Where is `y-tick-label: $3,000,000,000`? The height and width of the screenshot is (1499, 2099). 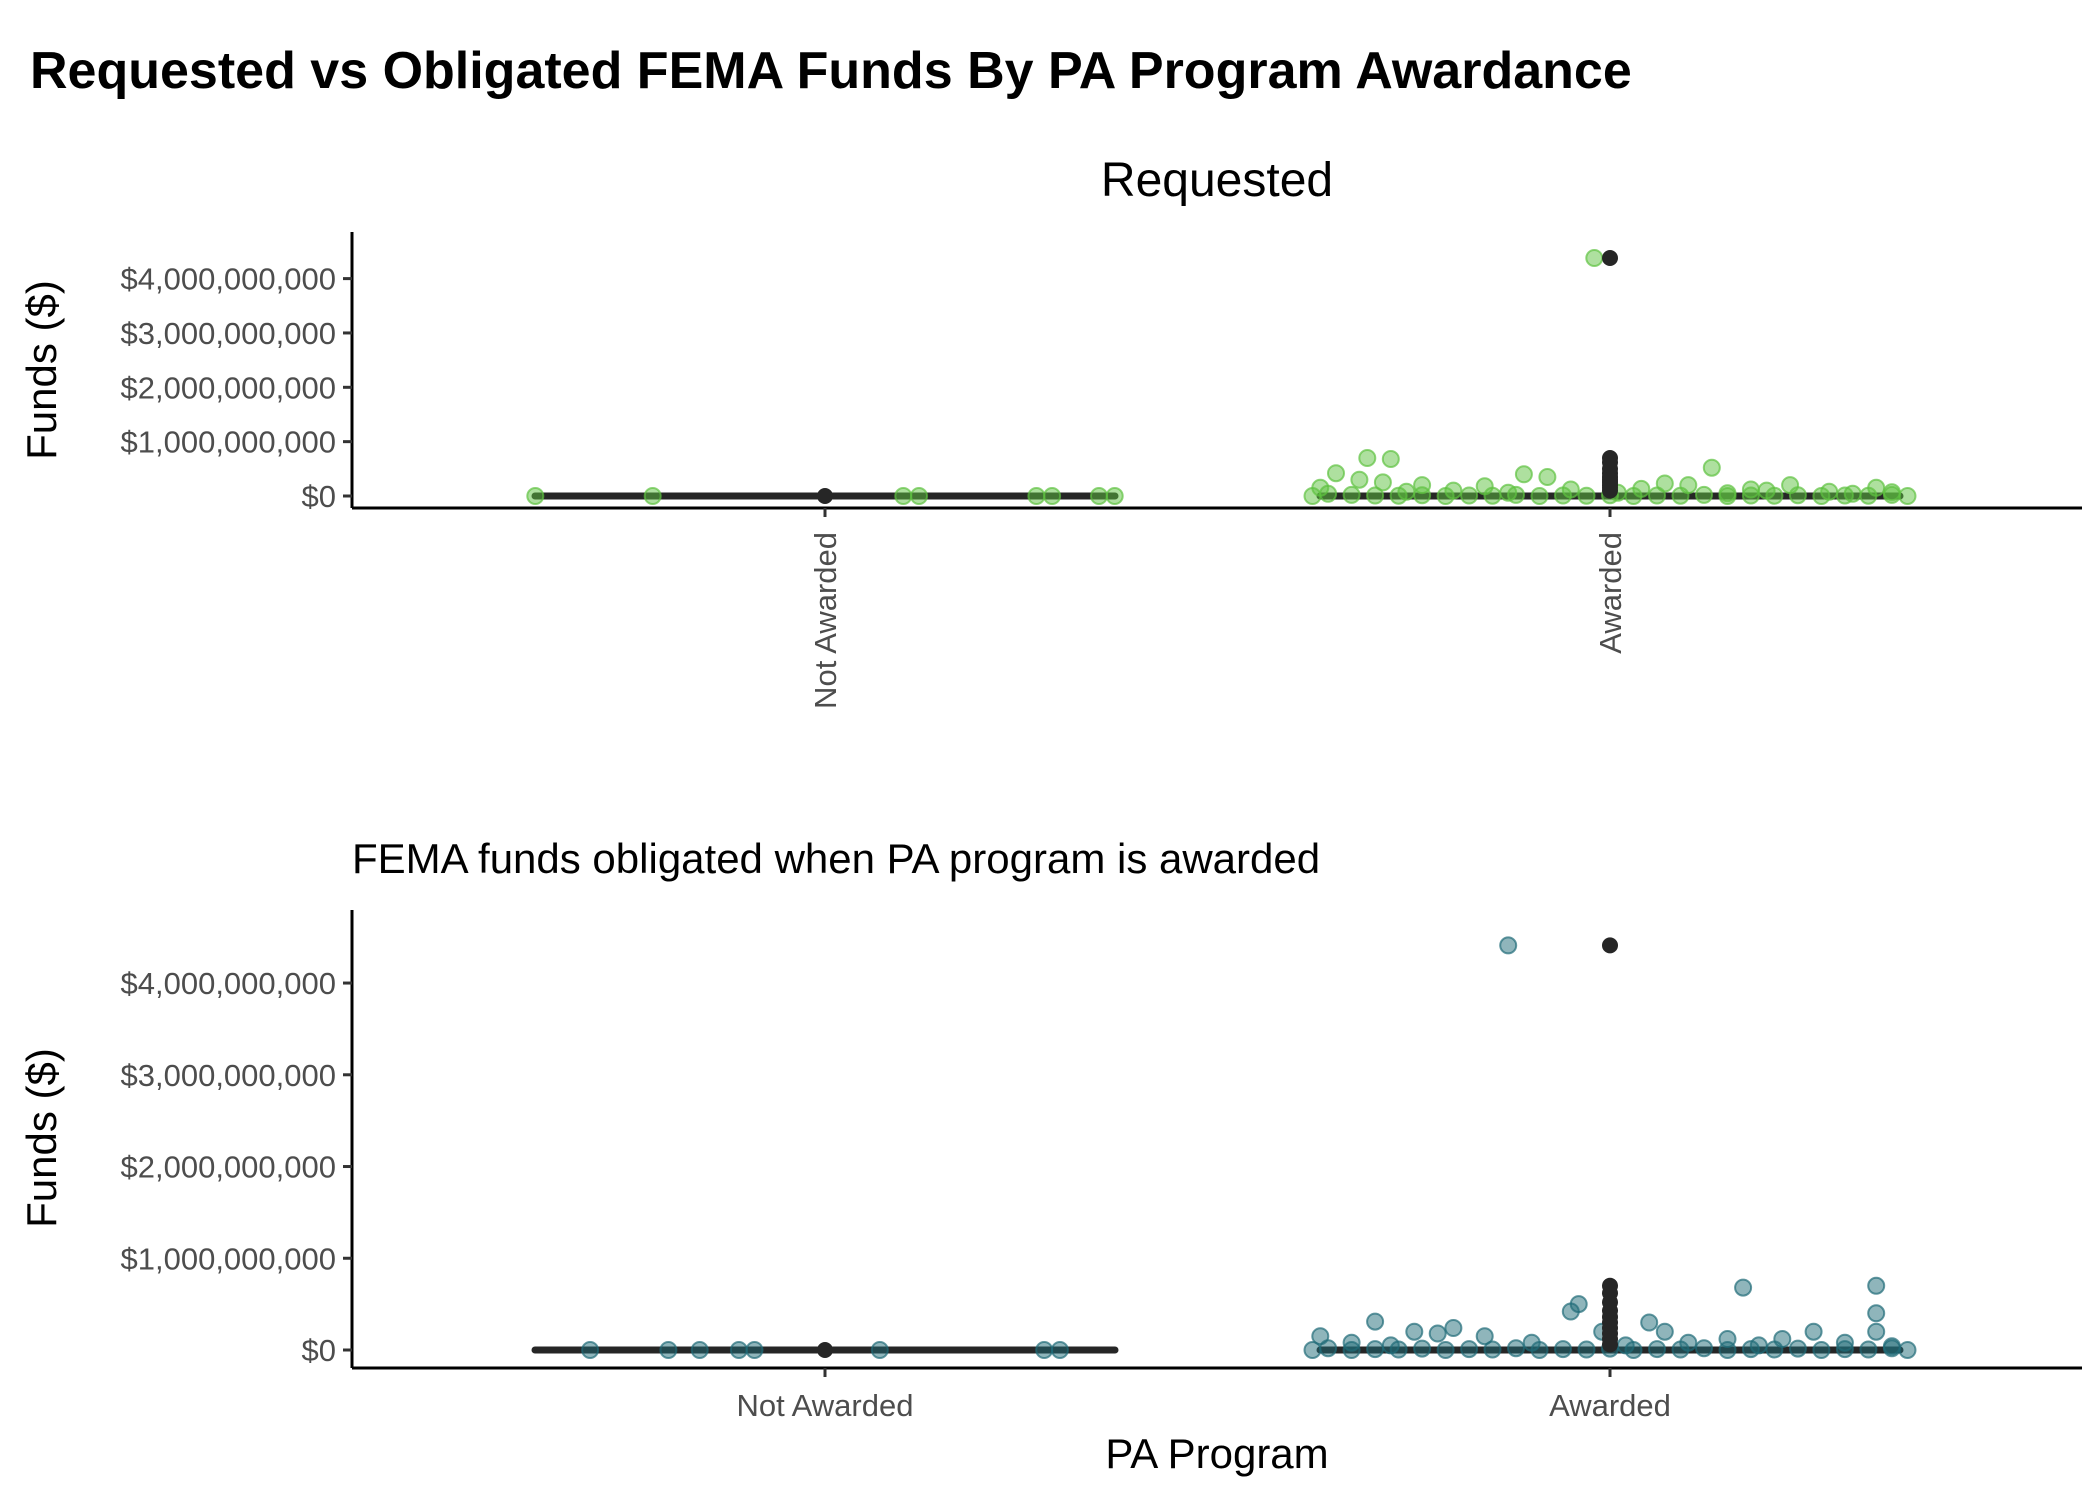 y-tick-label: $3,000,000,000 is located at coordinates (229, 1075).